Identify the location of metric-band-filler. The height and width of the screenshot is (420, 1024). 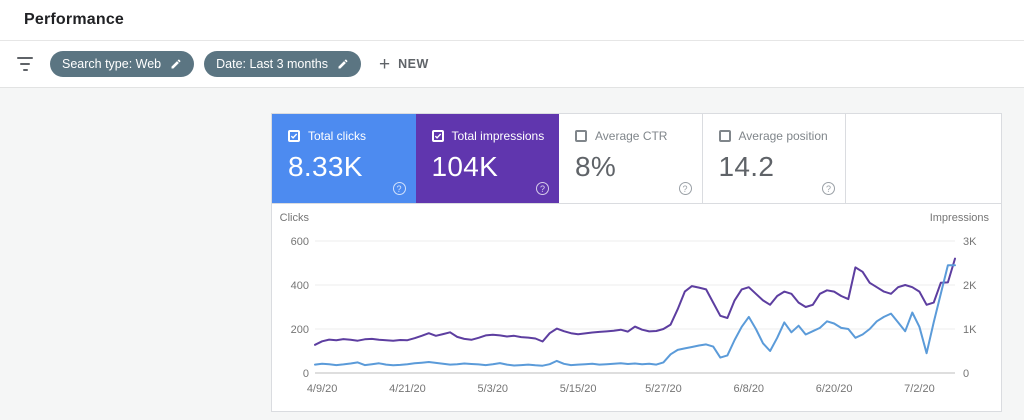
(923, 158).